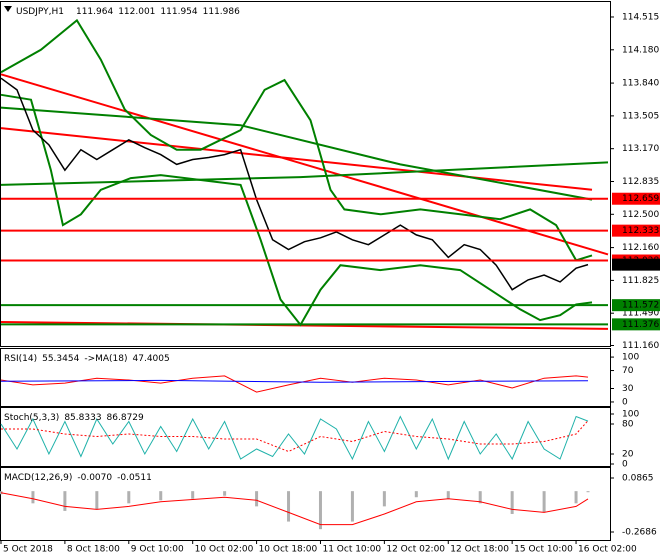 The width and height of the screenshot is (660, 560). Describe the element at coordinates (40, 12) in the screenshot. I see `header-part: USDJPY,H1` at that location.